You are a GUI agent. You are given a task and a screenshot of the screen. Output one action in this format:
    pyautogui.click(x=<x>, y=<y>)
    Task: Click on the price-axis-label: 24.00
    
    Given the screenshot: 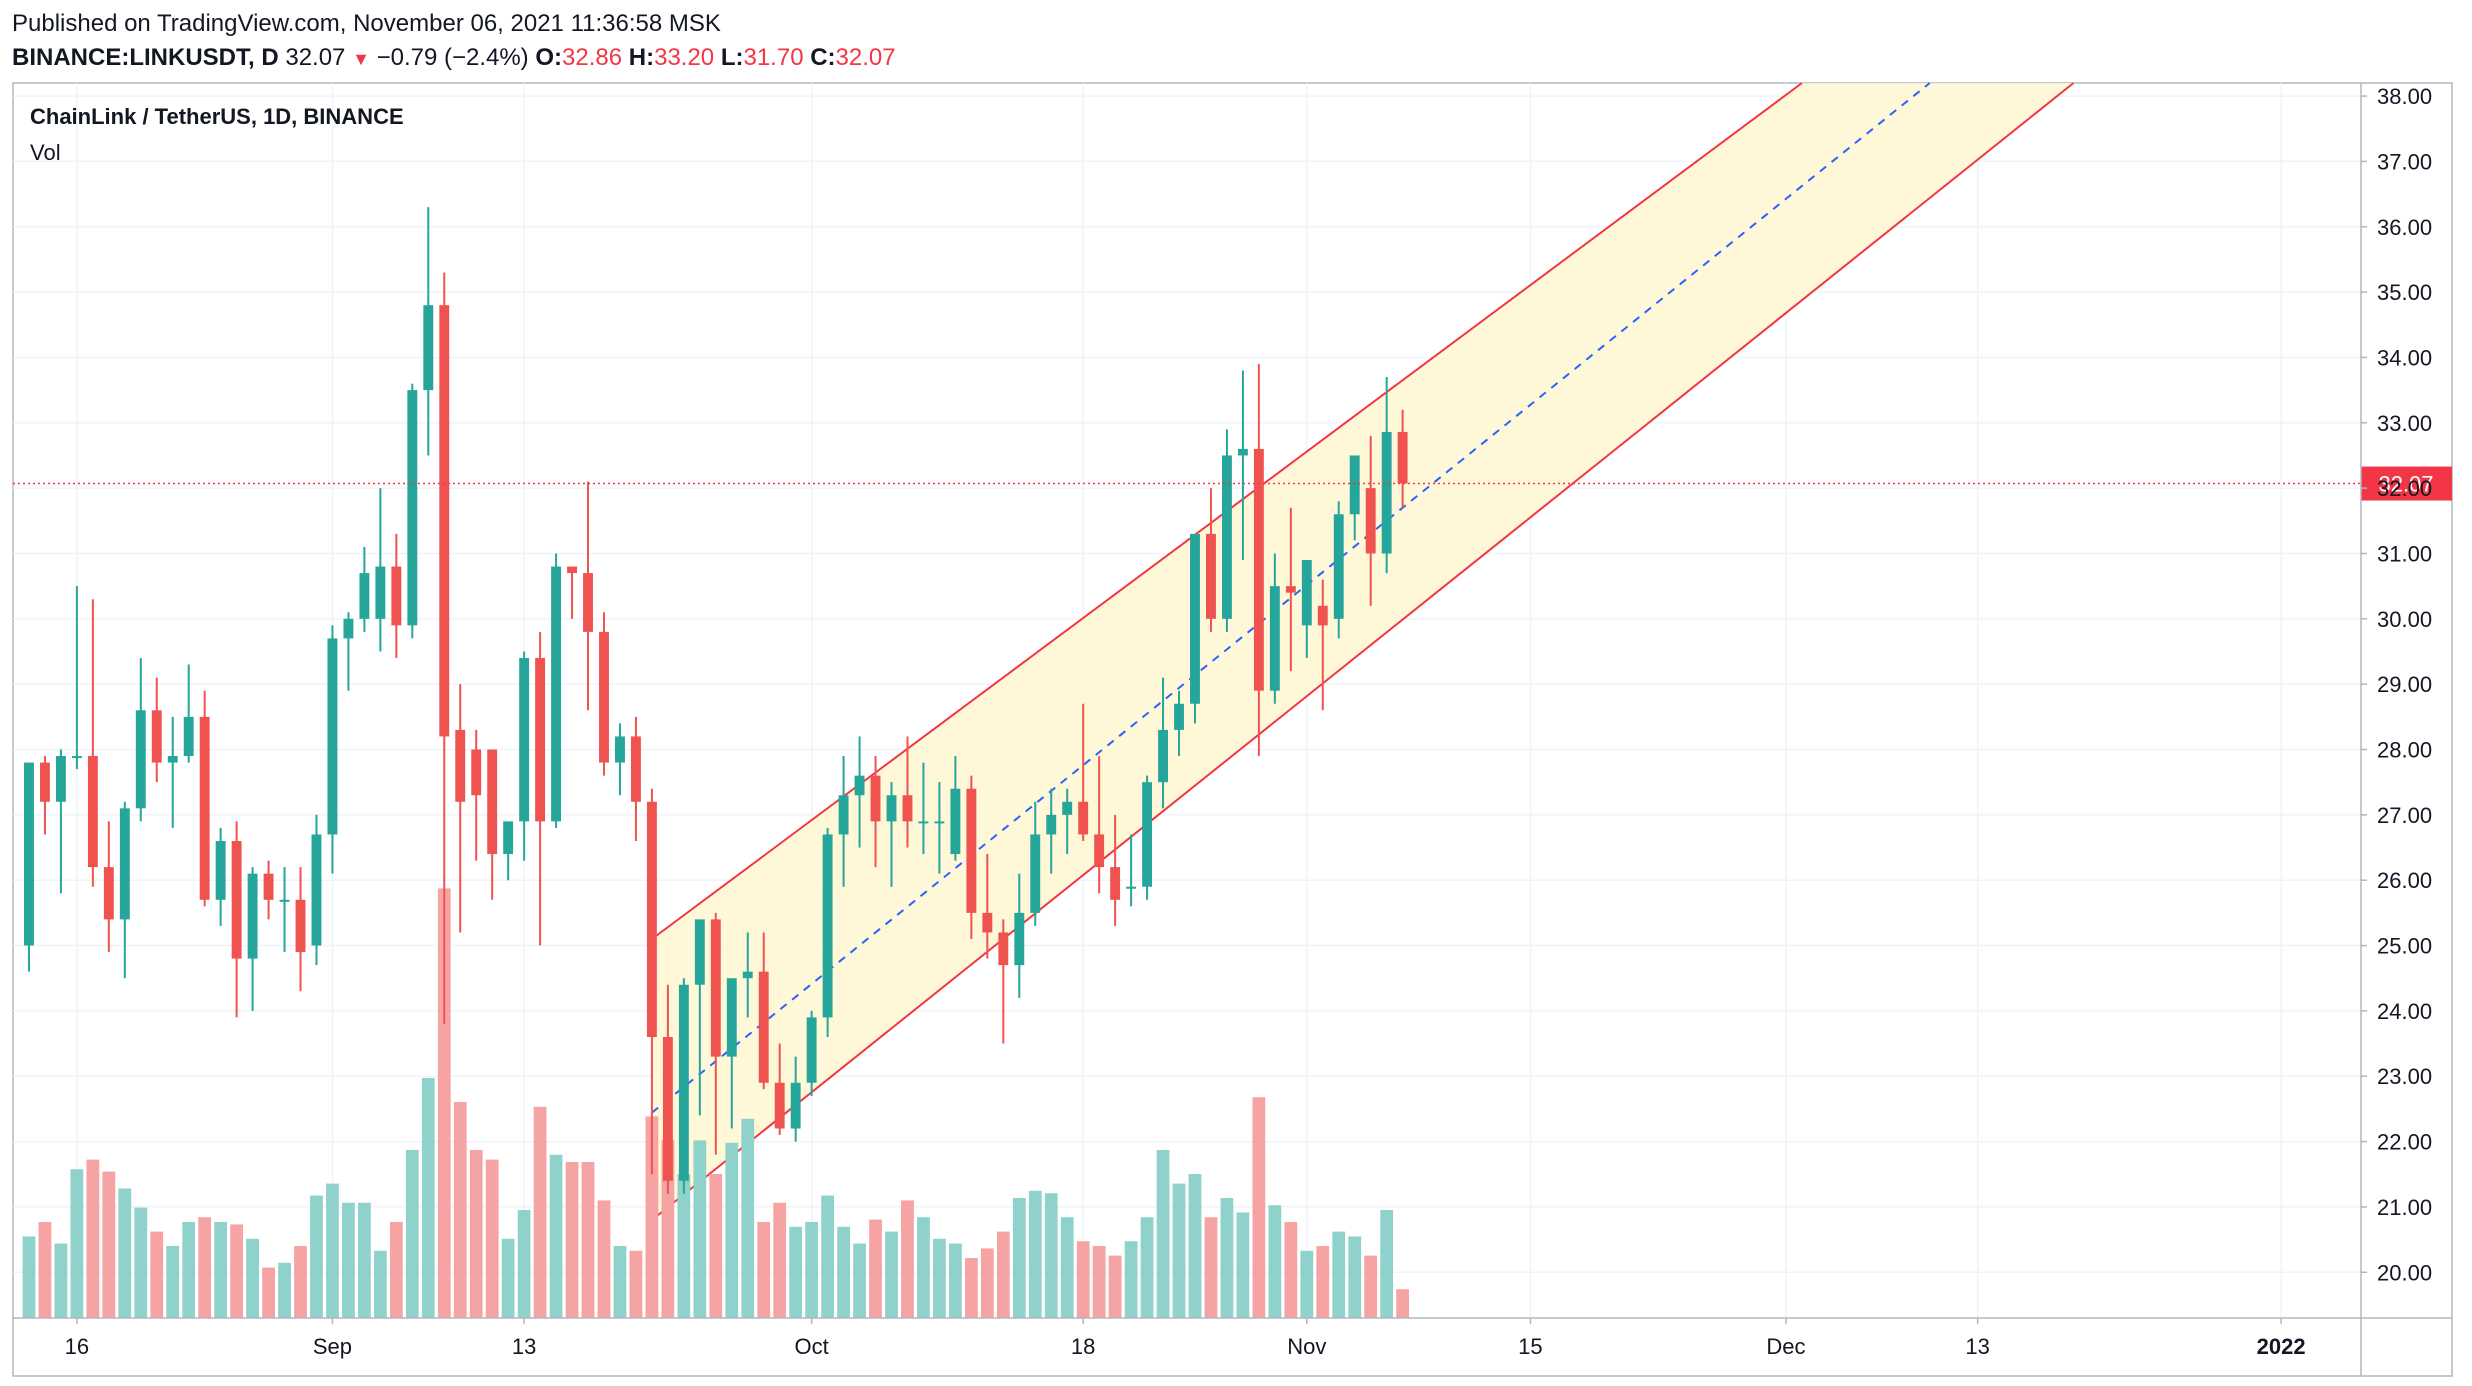 What is the action you would take?
    pyautogui.click(x=2404, y=1011)
    